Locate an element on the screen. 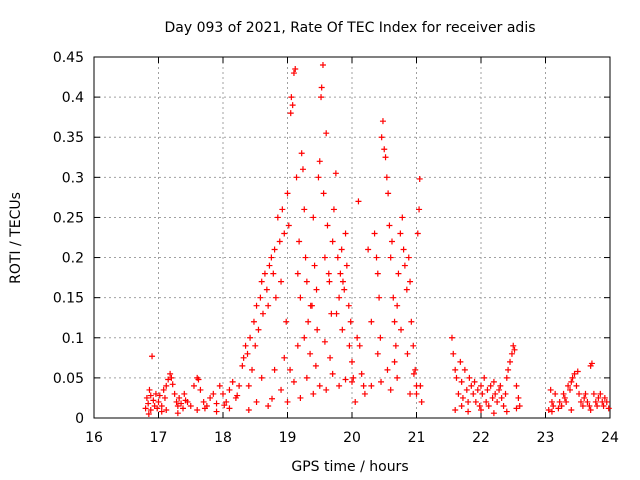 This screenshot has height=480, width=640. y-tick-label: 0.35 is located at coordinates (68, 138).